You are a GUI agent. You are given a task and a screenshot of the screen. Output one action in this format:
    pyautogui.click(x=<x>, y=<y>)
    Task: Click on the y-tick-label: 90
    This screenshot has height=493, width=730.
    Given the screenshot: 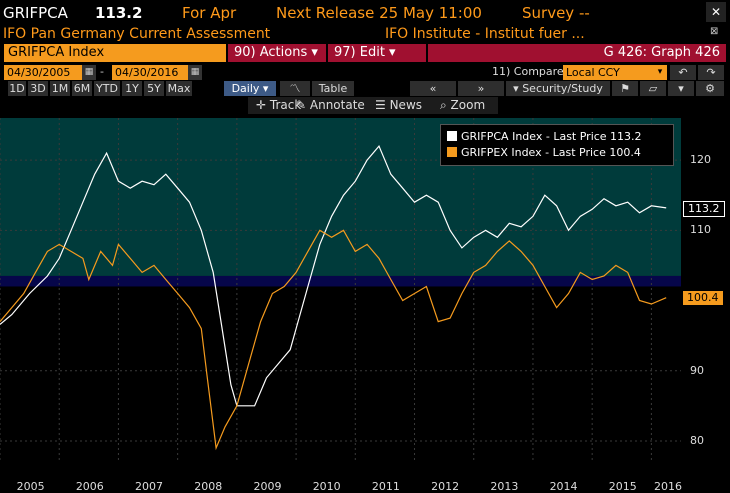 What is the action you would take?
    pyautogui.click(x=697, y=370)
    